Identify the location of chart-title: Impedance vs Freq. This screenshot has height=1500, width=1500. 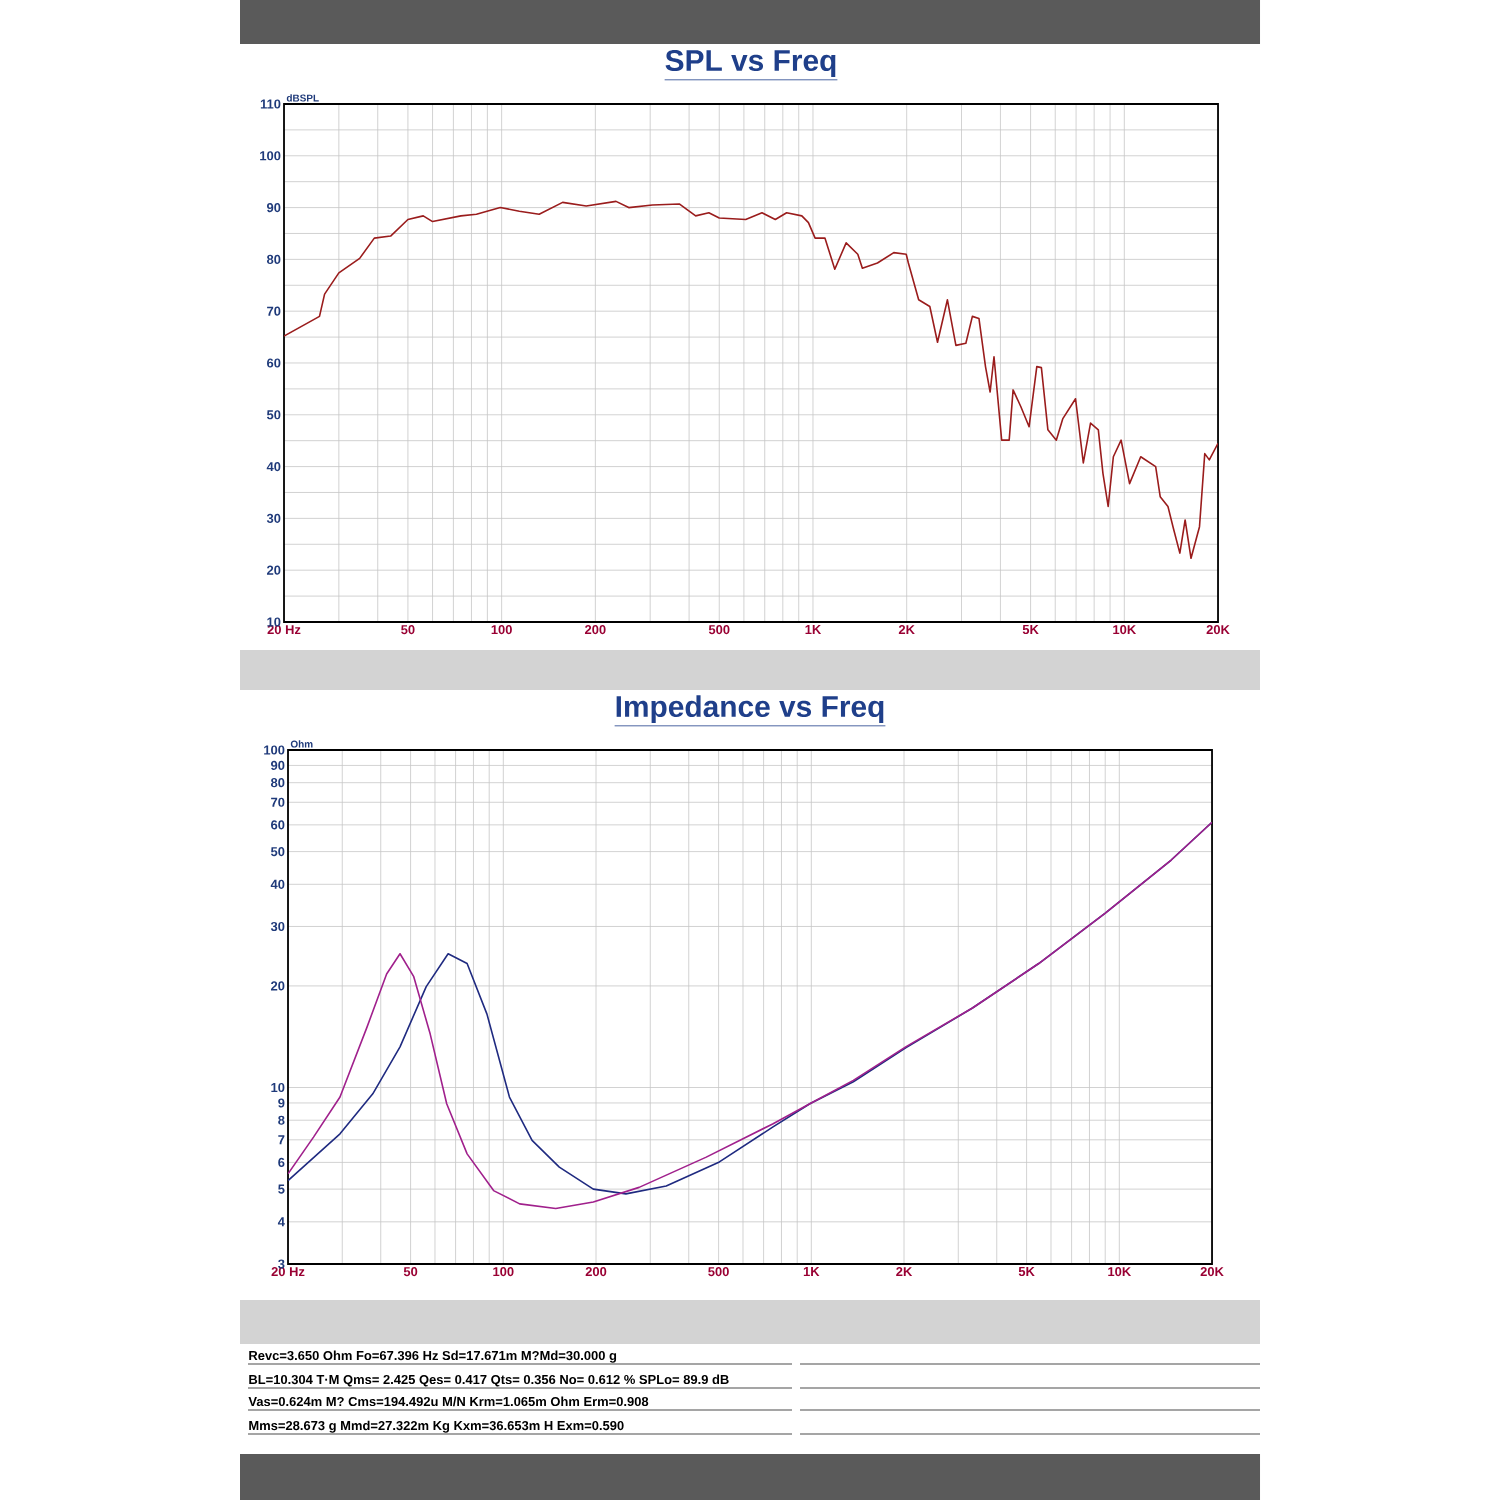
(750, 709).